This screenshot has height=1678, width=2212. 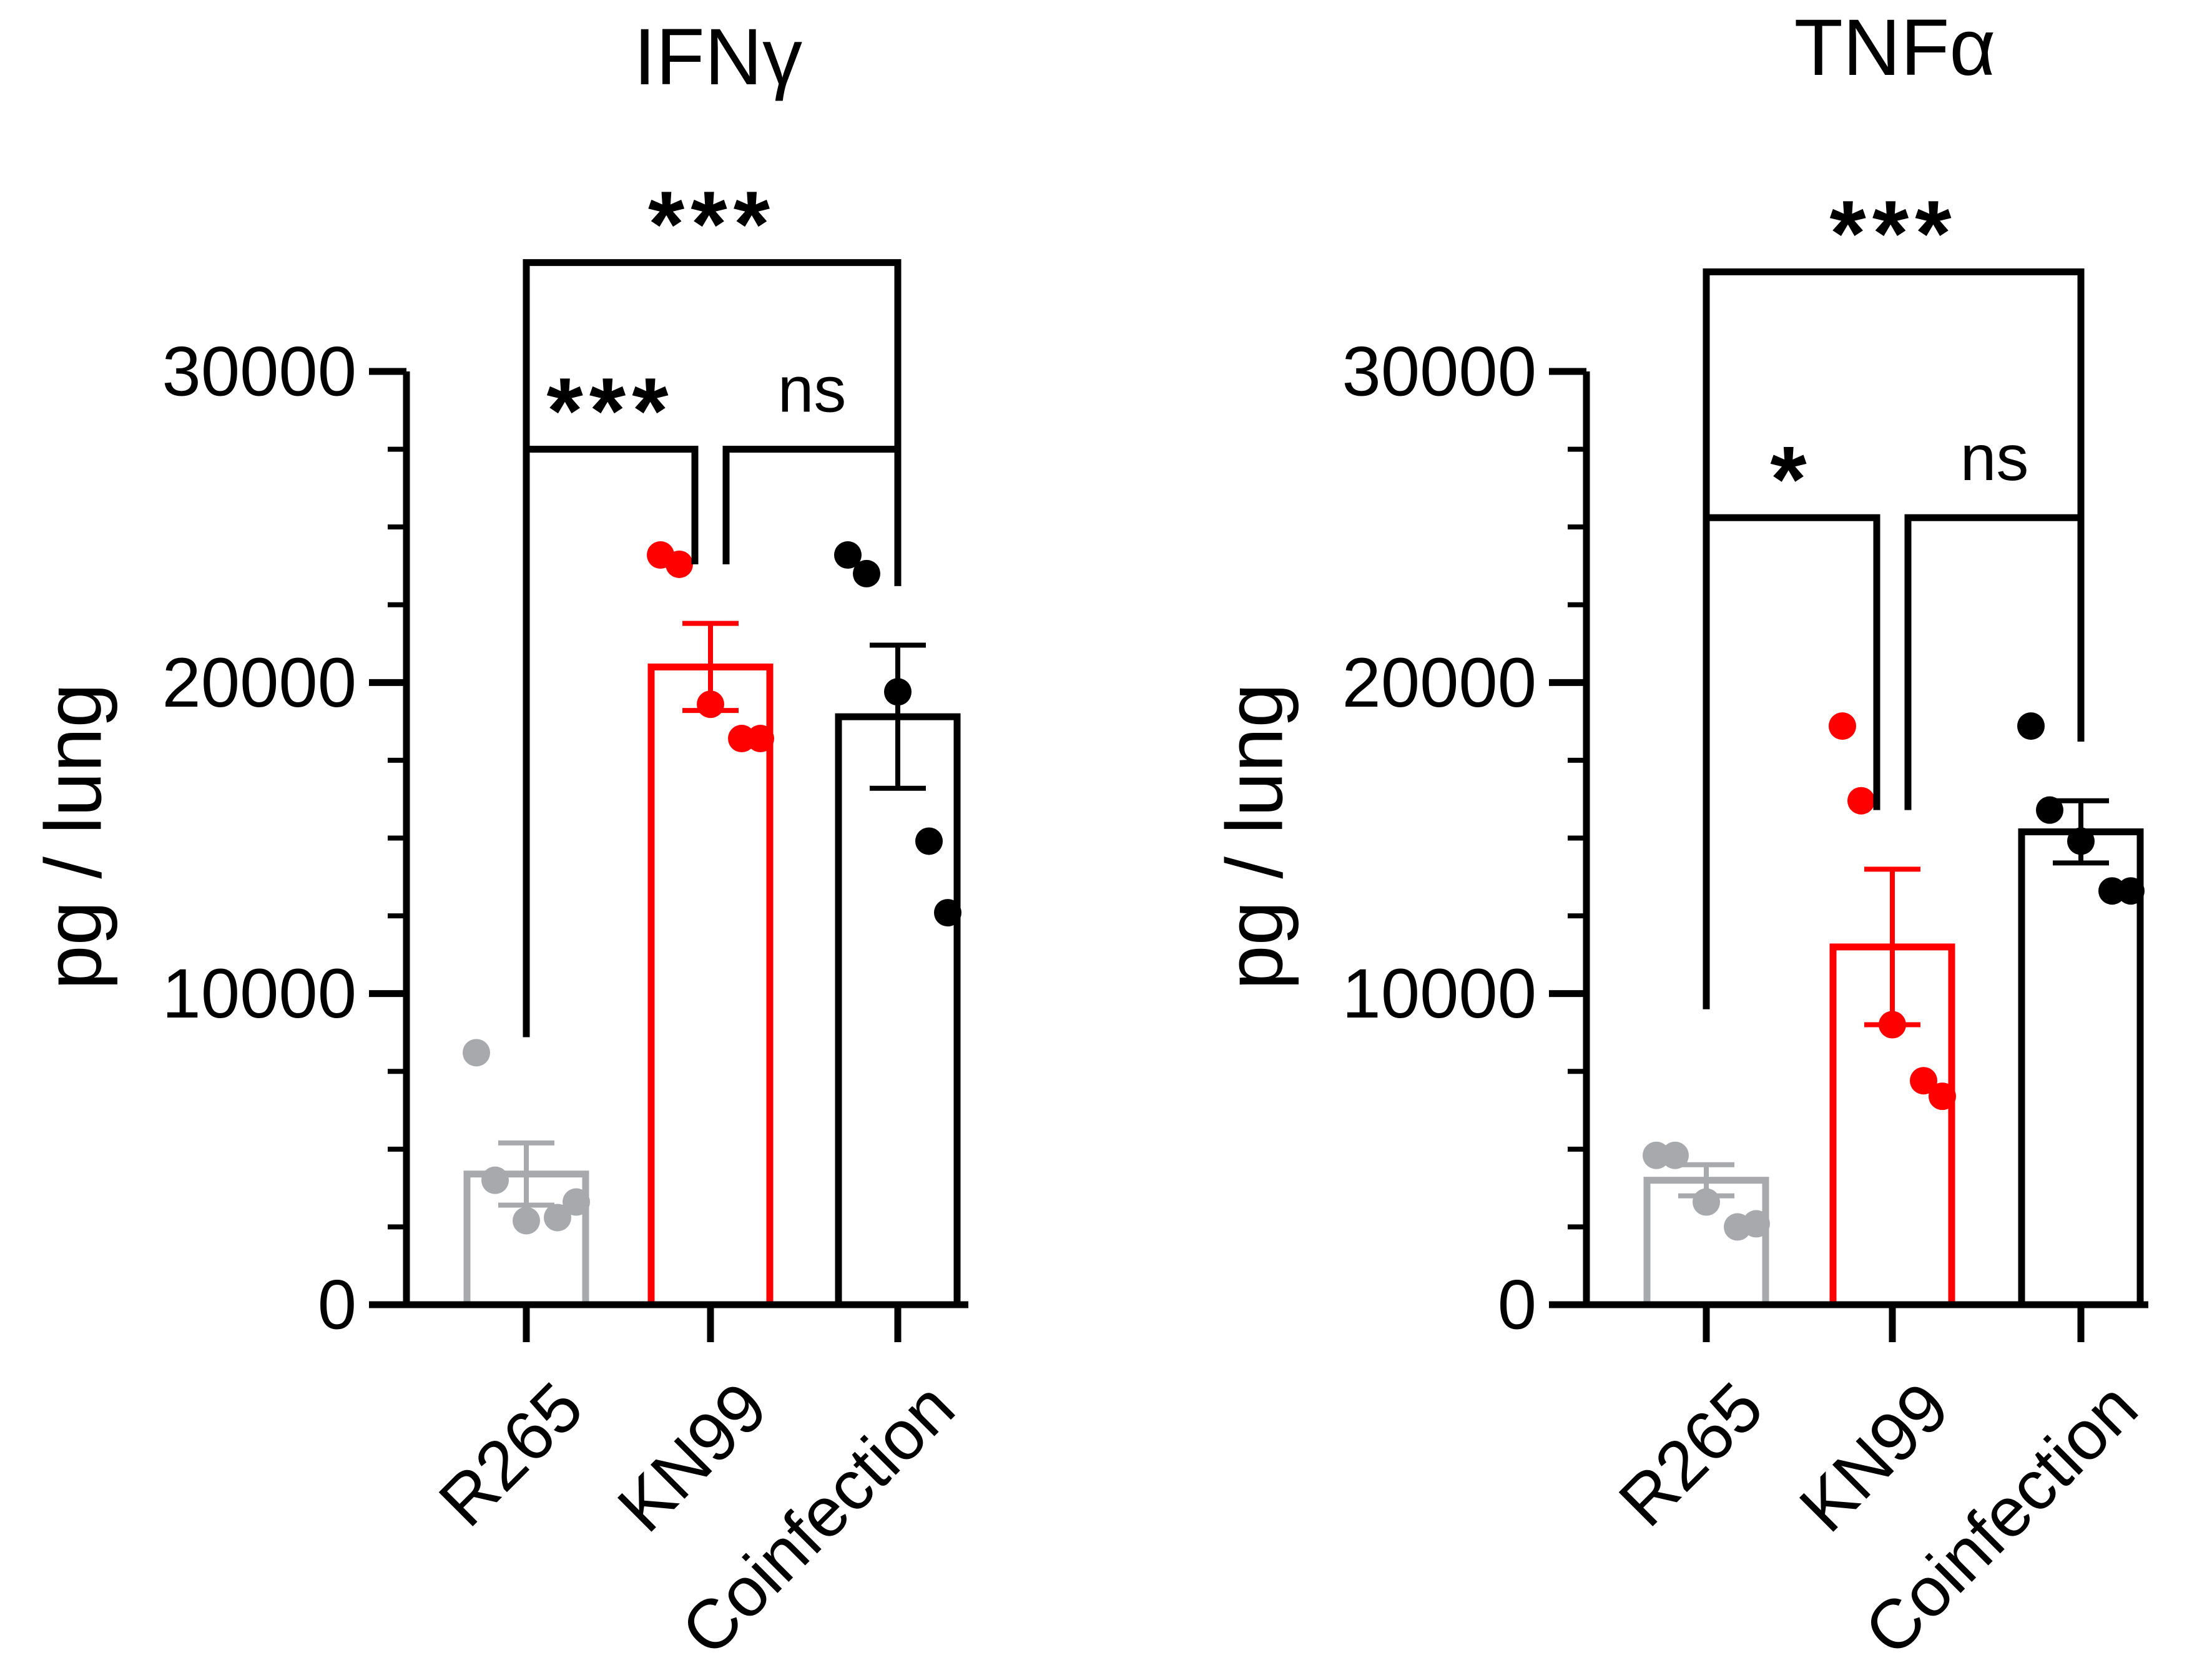 I want to click on chart-title: IFNγ, so click(x=718, y=57).